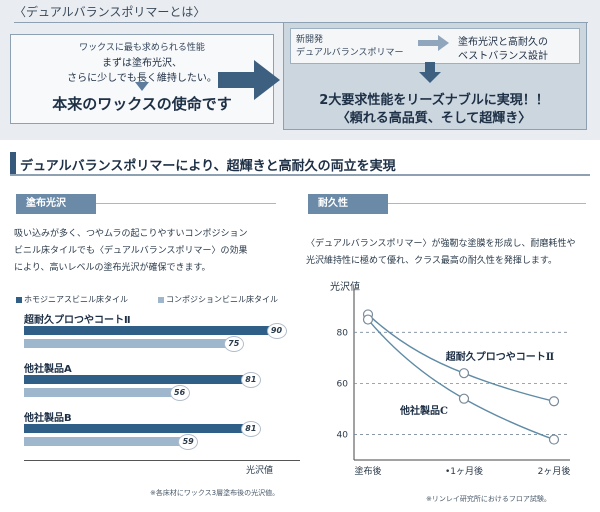  Describe the element at coordinates (554, 471) in the screenshot. I see `x-tick-label: 2ヶ月後` at that location.